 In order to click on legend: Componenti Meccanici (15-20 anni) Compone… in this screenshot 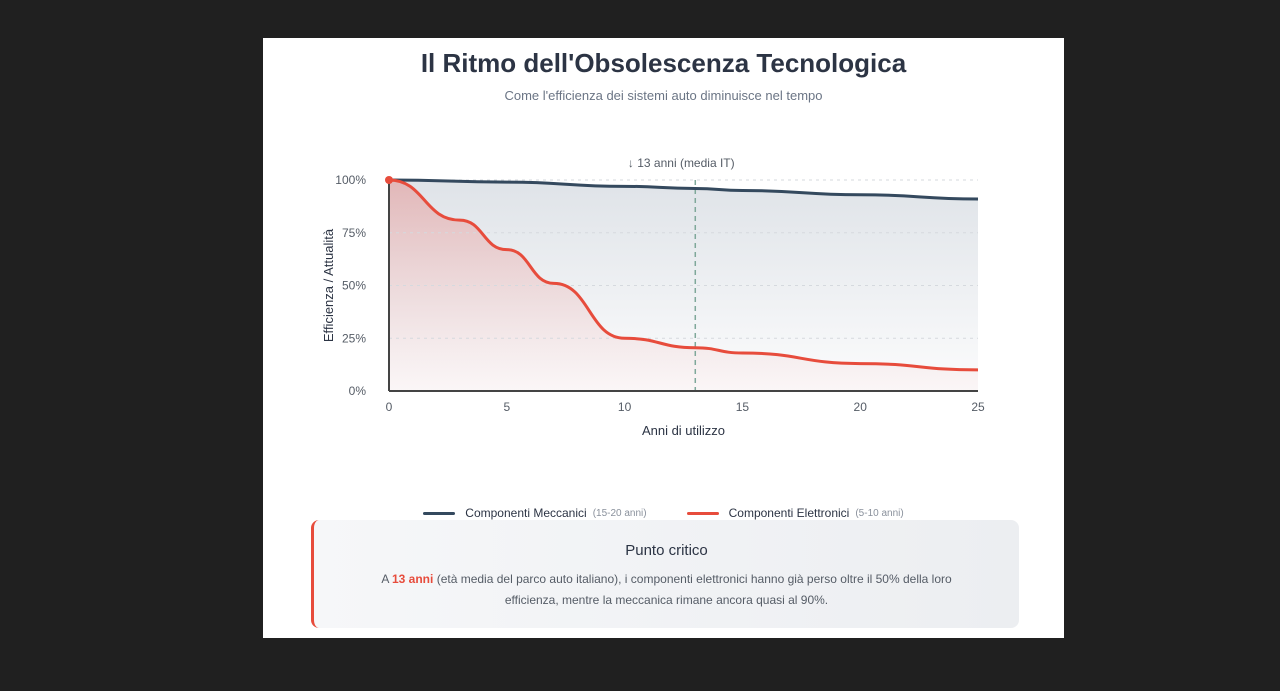, I will do `click(663, 513)`.